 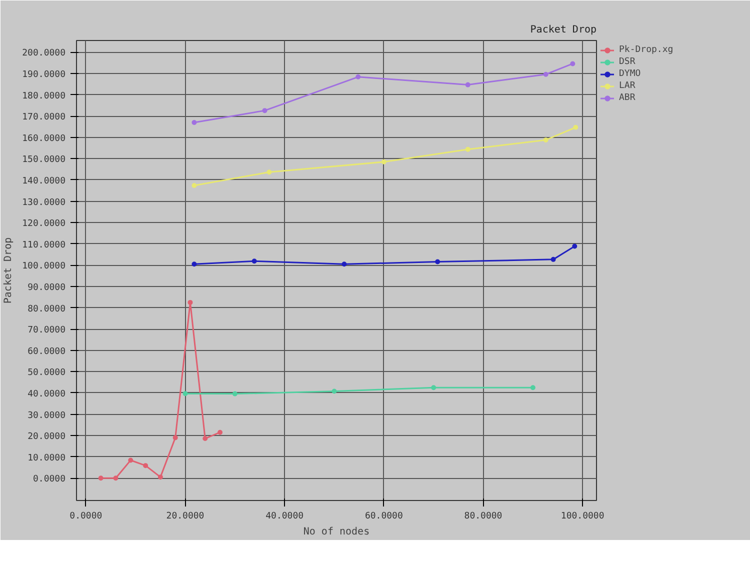 What do you see at coordinates (86, 517) in the screenshot?
I see `x-tick-label: 0.0000` at bounding box center [86, 517].